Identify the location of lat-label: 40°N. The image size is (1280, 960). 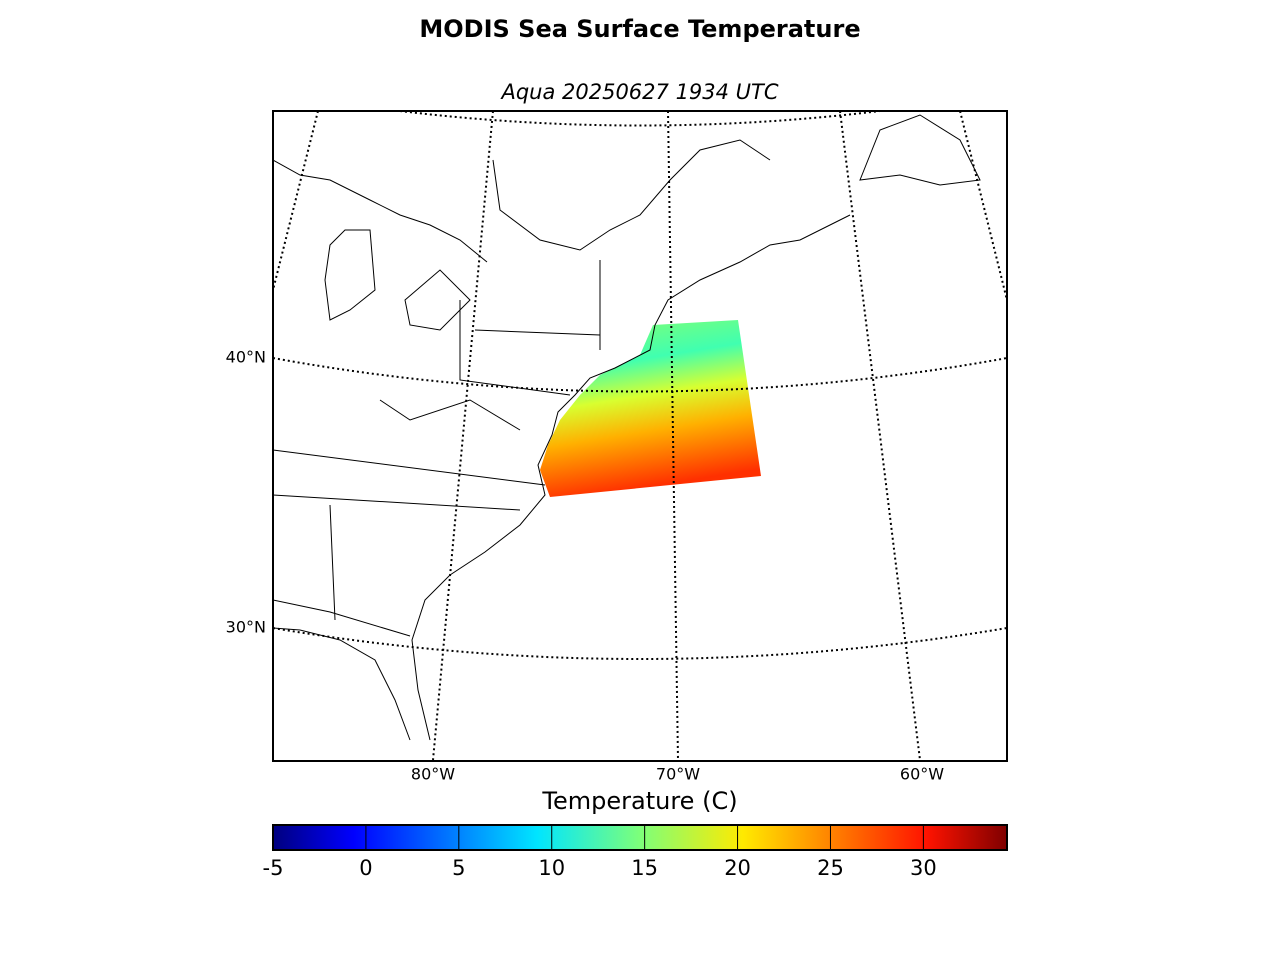
(246, 357).